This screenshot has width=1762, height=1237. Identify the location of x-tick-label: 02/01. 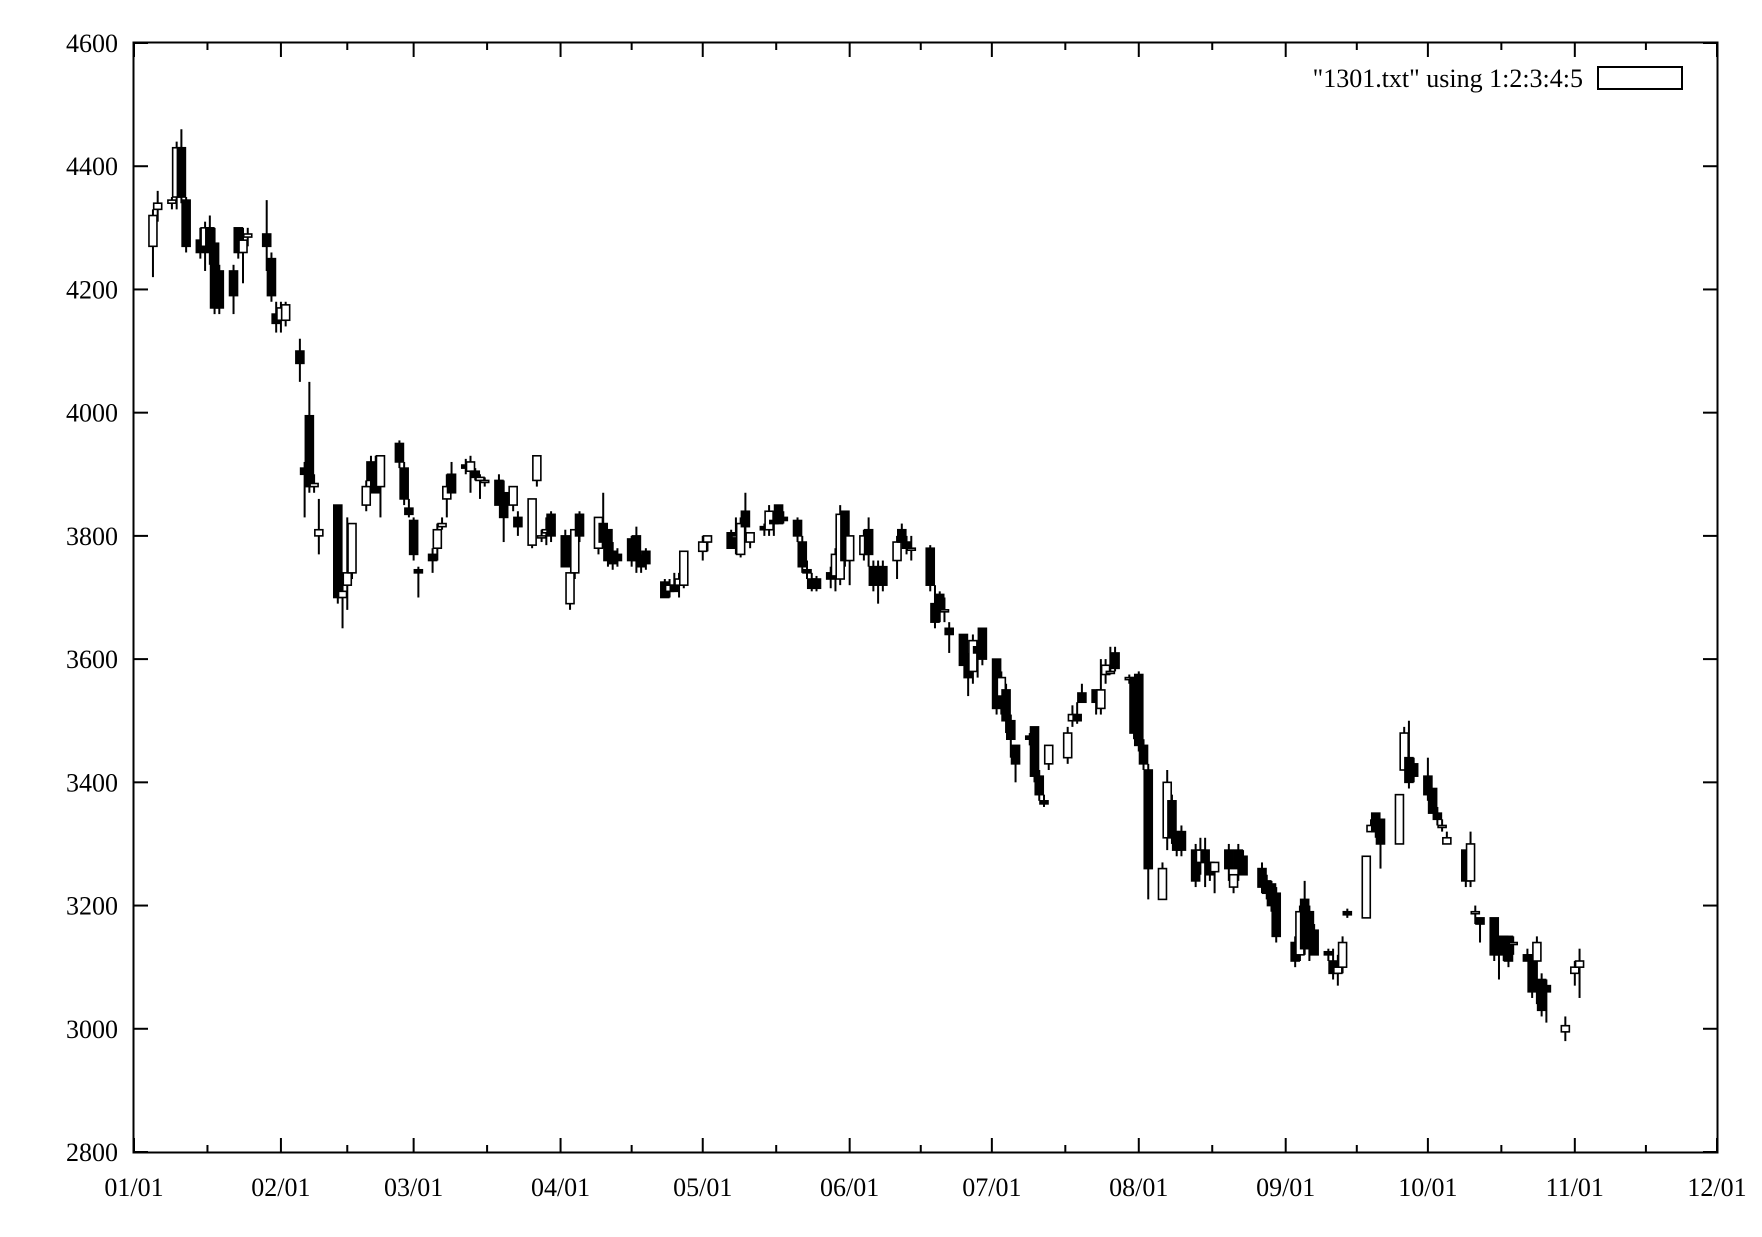
(280, 1187).